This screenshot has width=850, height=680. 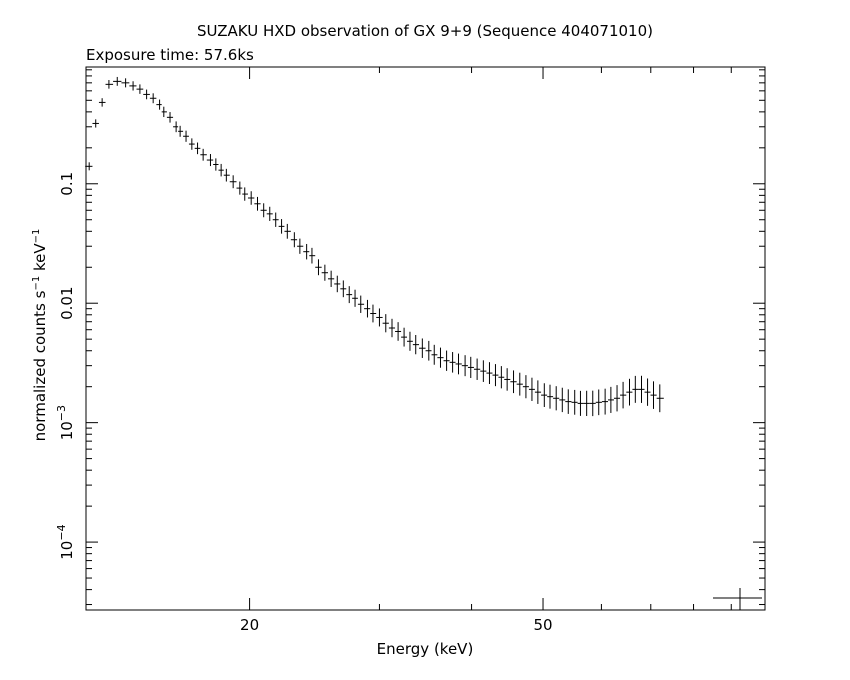 I want to click on y-tick-label: 10−4, so click(x=65, y=541).